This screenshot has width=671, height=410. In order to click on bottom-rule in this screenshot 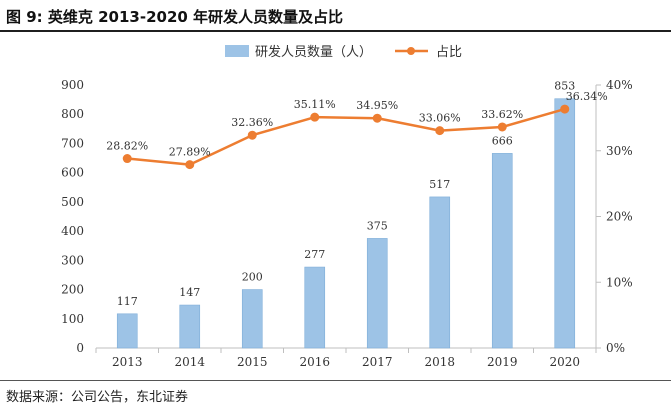, I will do `click(335, 380)`.